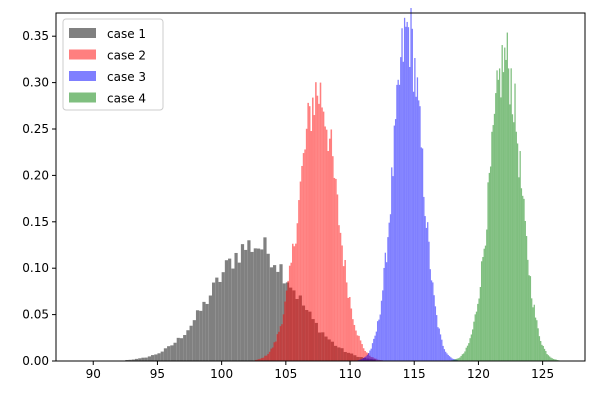 The image size is (600, 400). What do you see at coordinates (39, 198) in the screenshot?
I see `y-axis-ticks: 0.00 0.05 0.10 0.15 0.20 0.25 0.30 0.35` at bounding box center [39, 198].